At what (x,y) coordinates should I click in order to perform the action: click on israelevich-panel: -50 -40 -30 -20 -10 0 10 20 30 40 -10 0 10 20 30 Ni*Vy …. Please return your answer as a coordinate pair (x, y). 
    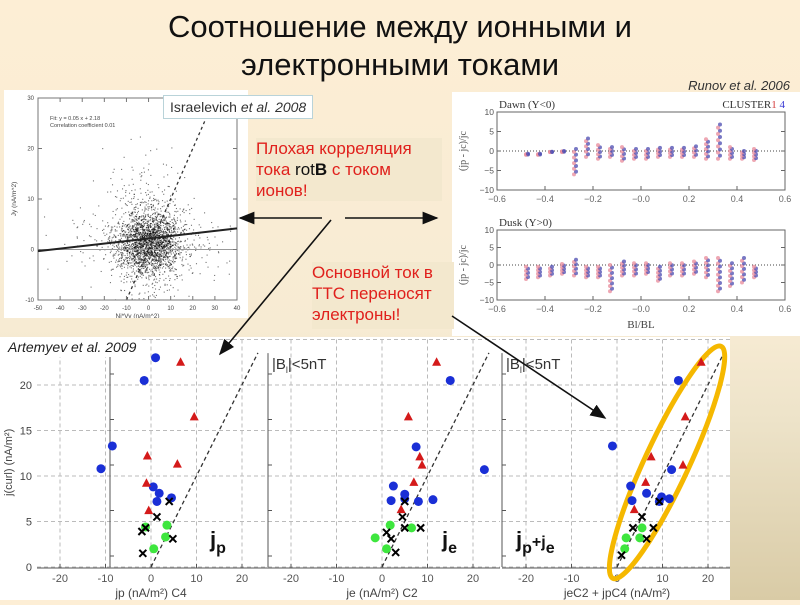
    Looking at the image, I should click on (126, 205).